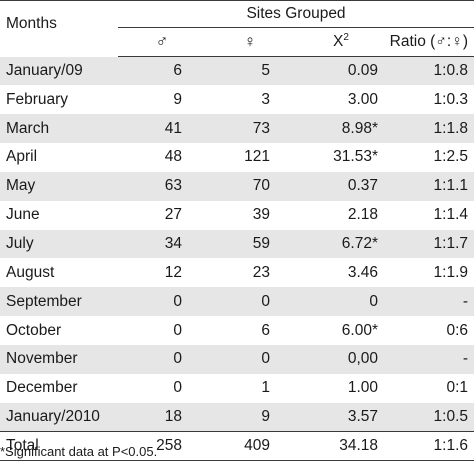  Describe the element at coordinates (338, 302) in the screenshot. I see `chi-square-cell: 0` at that location.